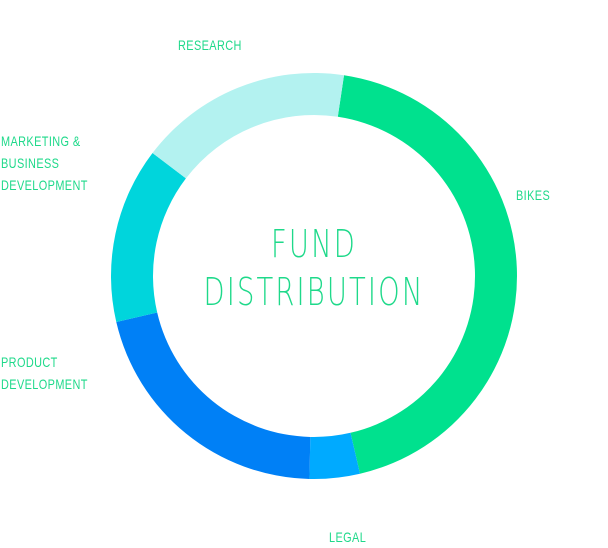  I want to click on slice-label-marketing-line-1: MARKETING &, so click(41, 141).